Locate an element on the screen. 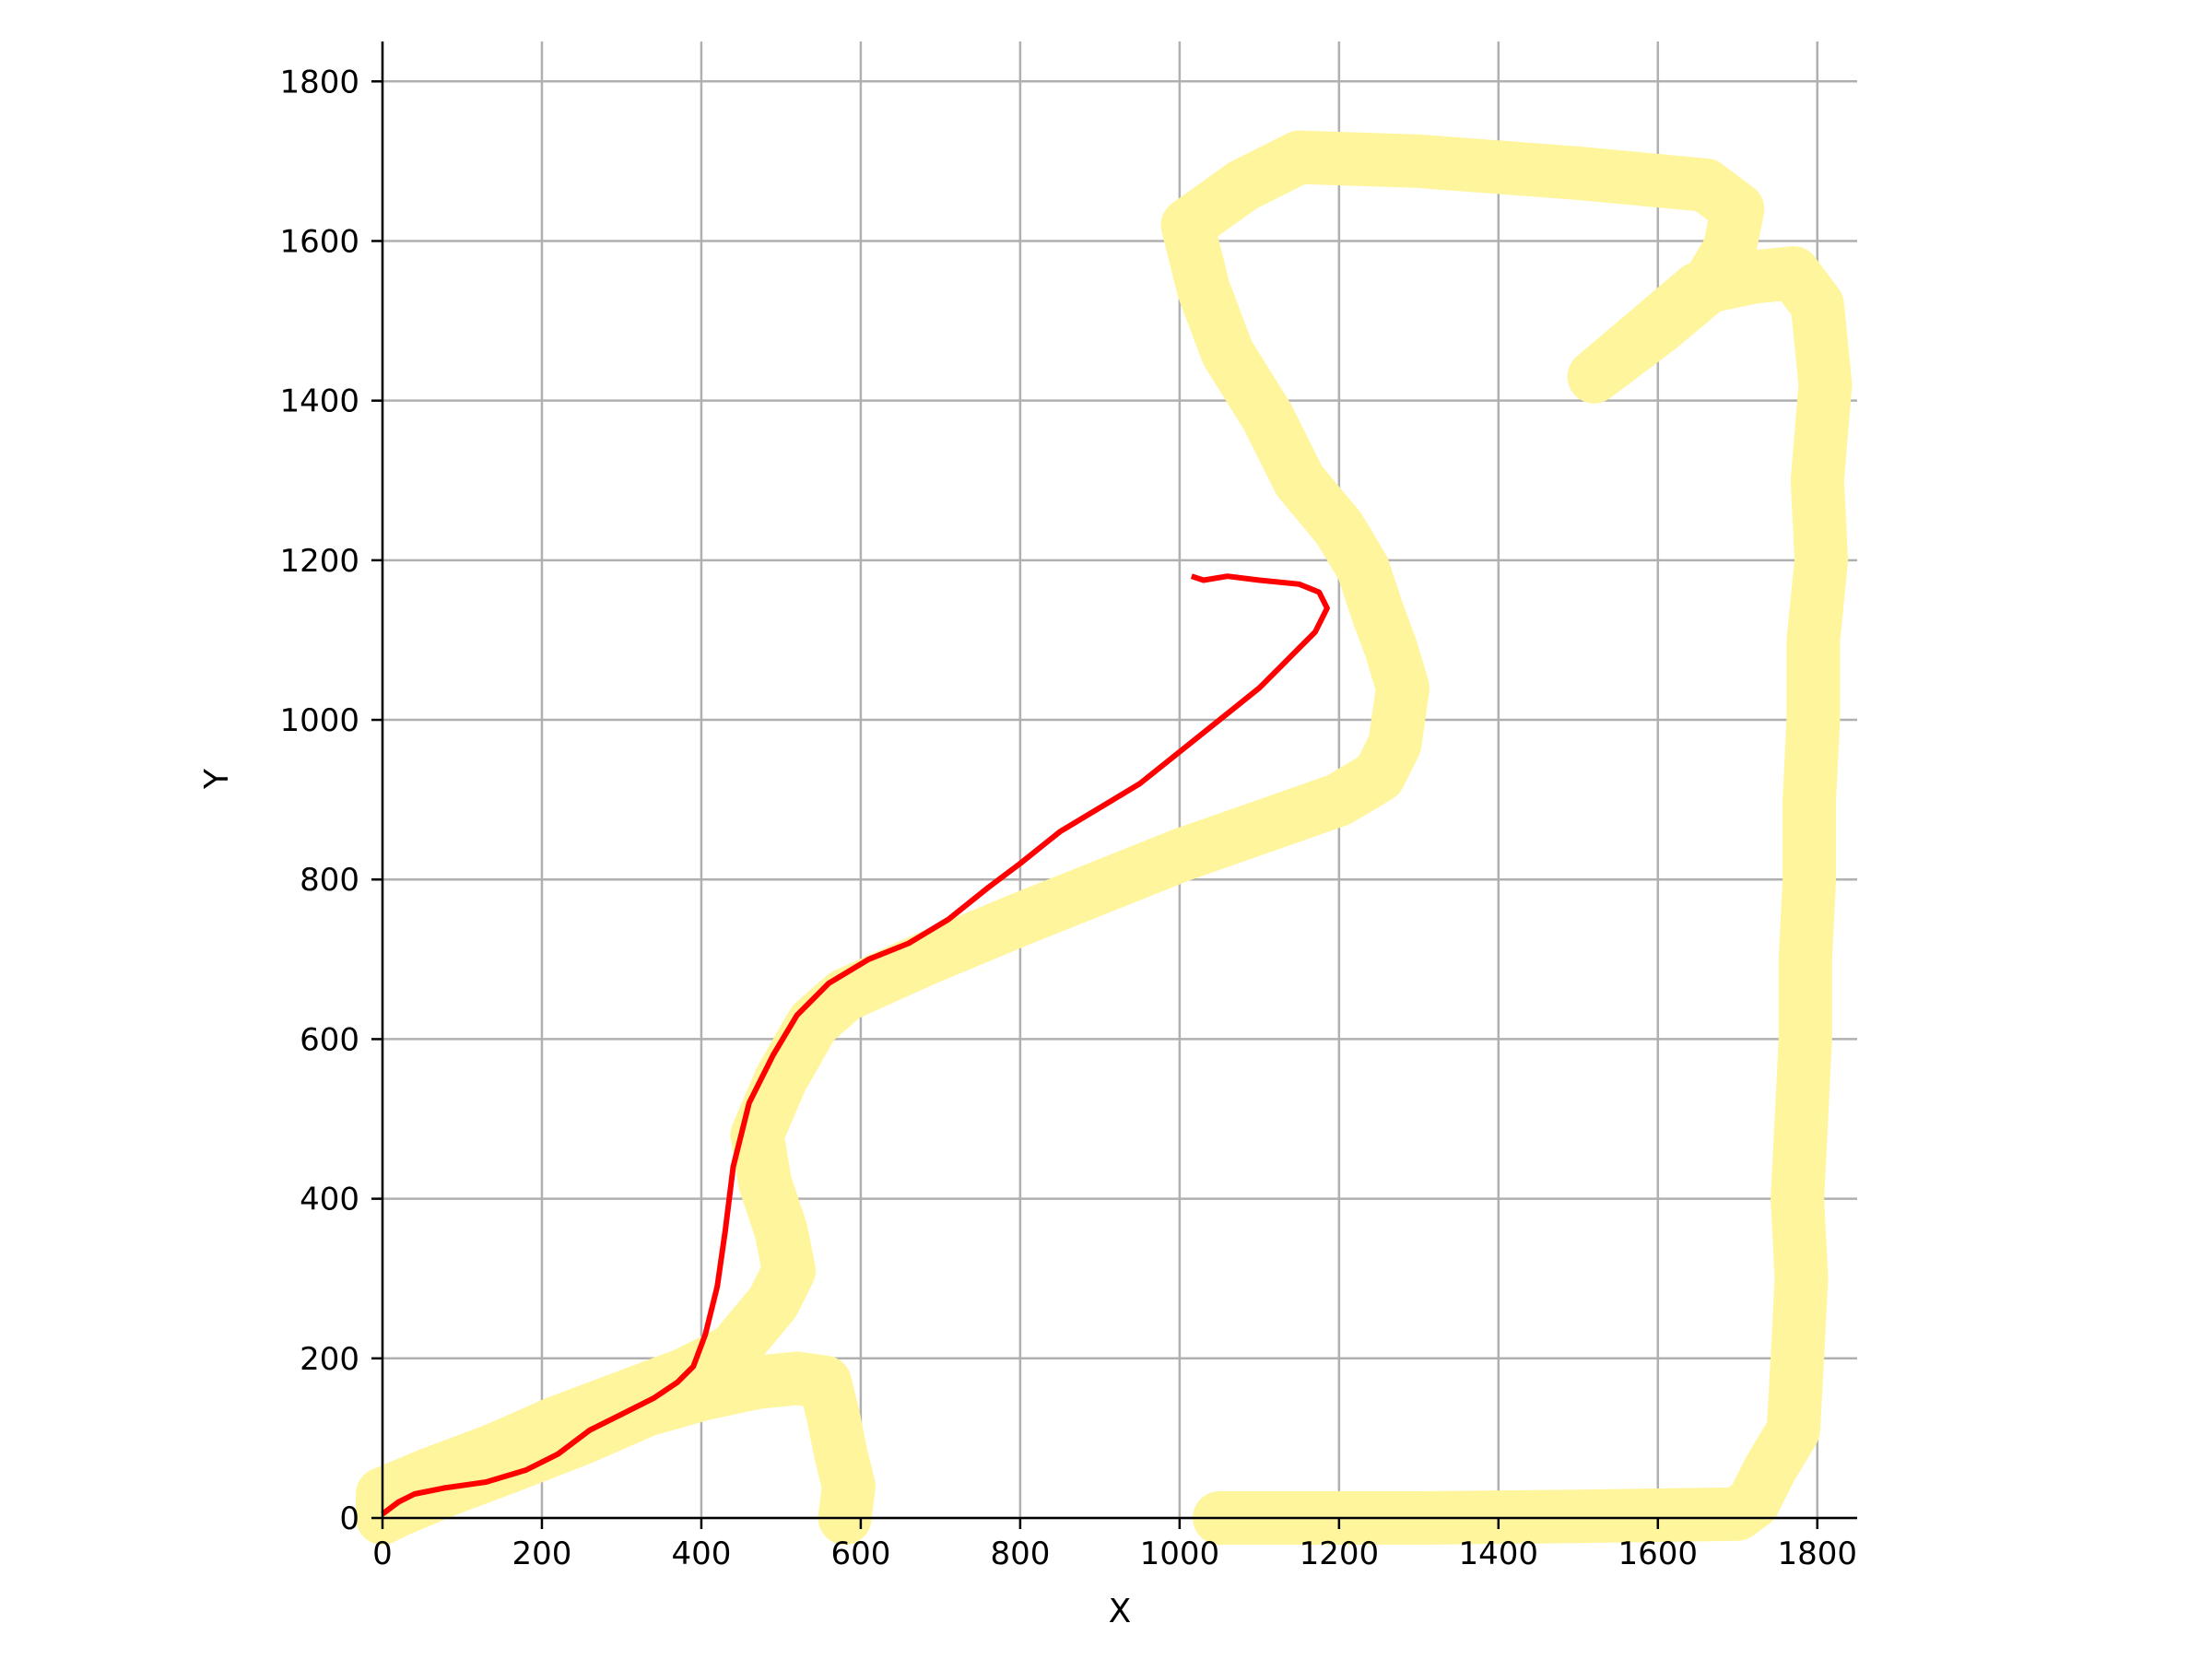  y-tick-label: 800 is located at coordinates (329, 880).